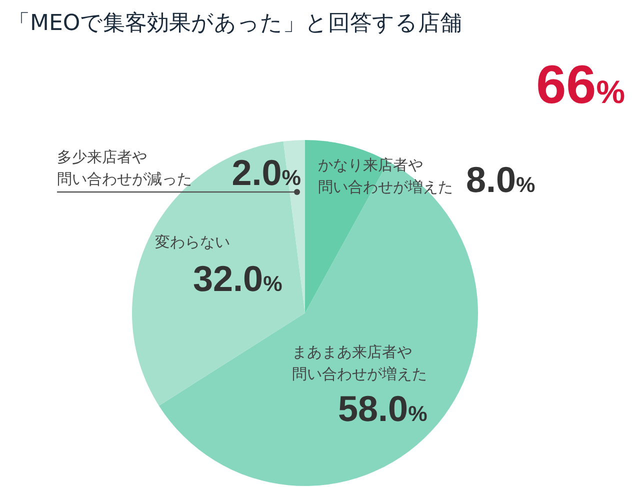  I want to click on text: 66%, so click(580, 85).